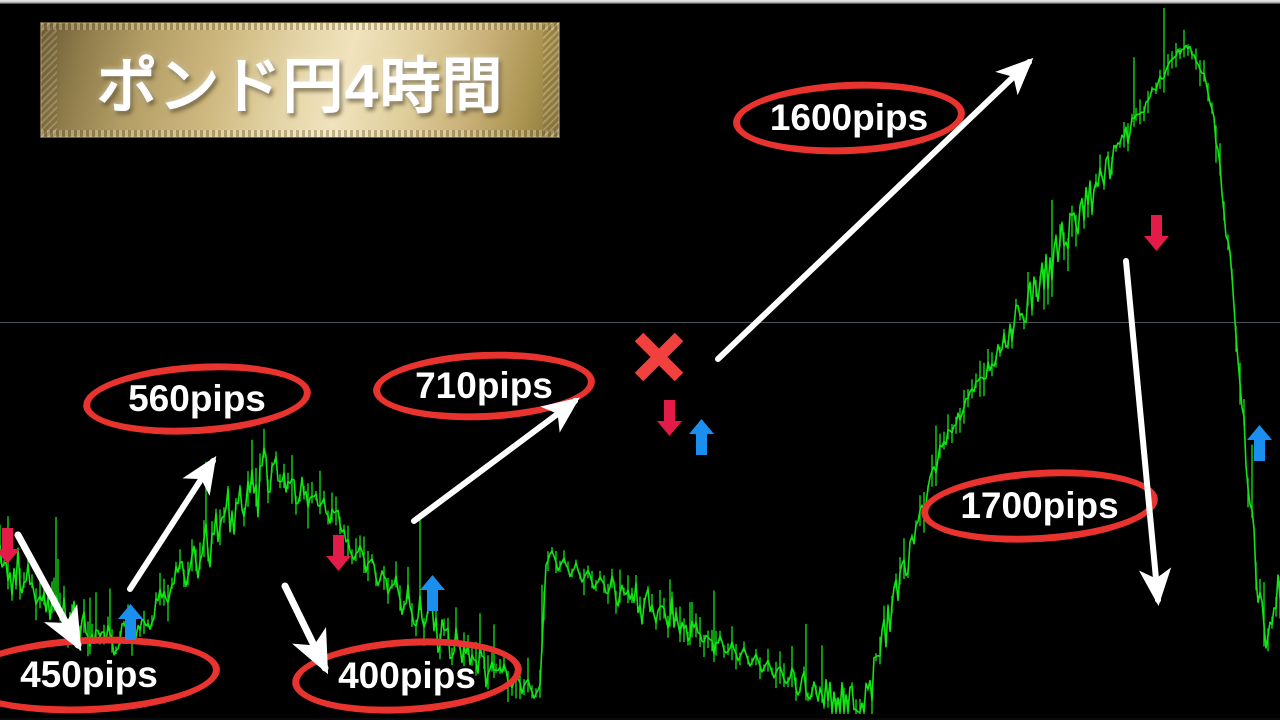 This screenshot has width=1280, height=720. Describe the element at coordinates (300, 85) in the screenshot. I see `banner-title-text: ポンド円4時間` at that location.